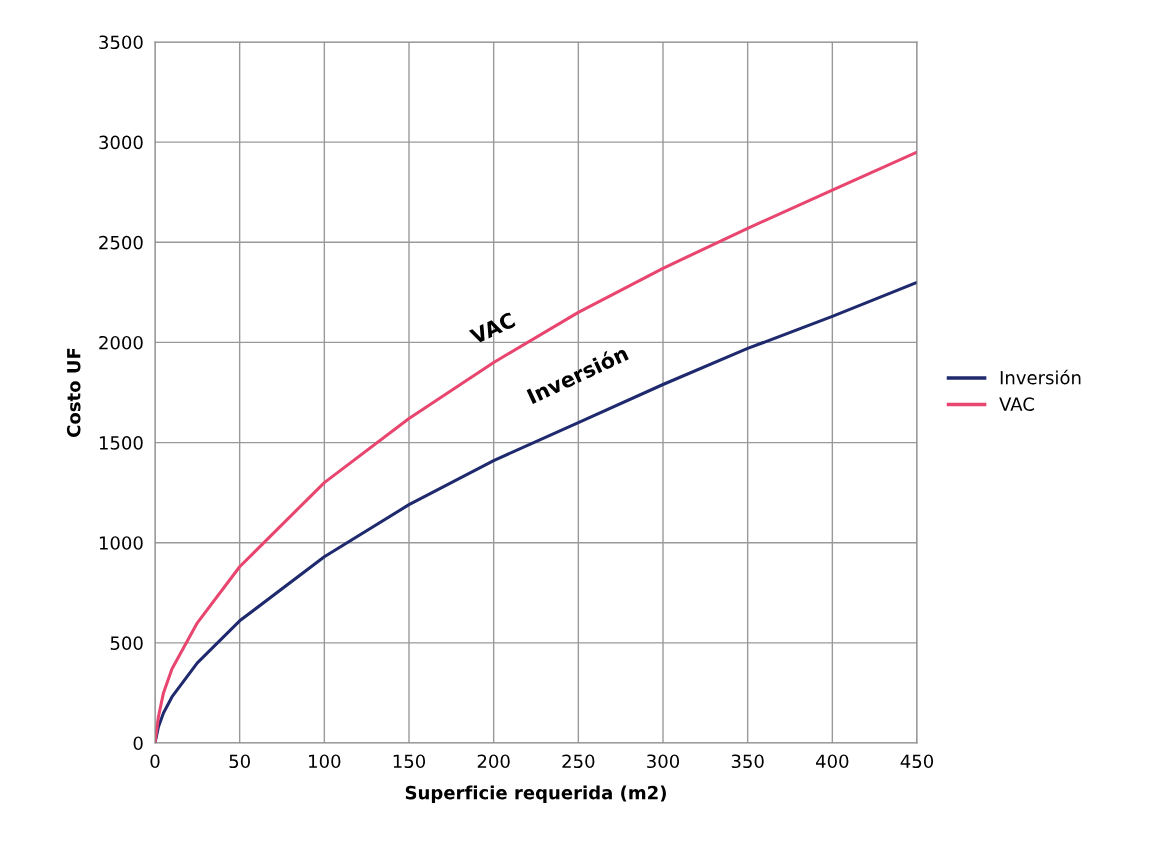 The width and height of the screenshot is (1149, 861). I want to click on x-tick-label: 0, so click(155, 761).